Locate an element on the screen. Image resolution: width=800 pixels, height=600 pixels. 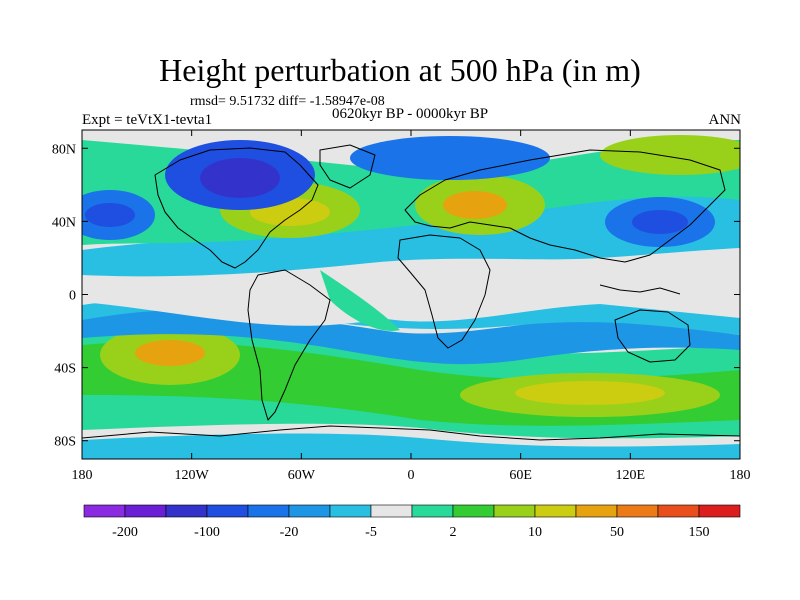
lat-tick-label: 40S is located at coordinates (65, 369).